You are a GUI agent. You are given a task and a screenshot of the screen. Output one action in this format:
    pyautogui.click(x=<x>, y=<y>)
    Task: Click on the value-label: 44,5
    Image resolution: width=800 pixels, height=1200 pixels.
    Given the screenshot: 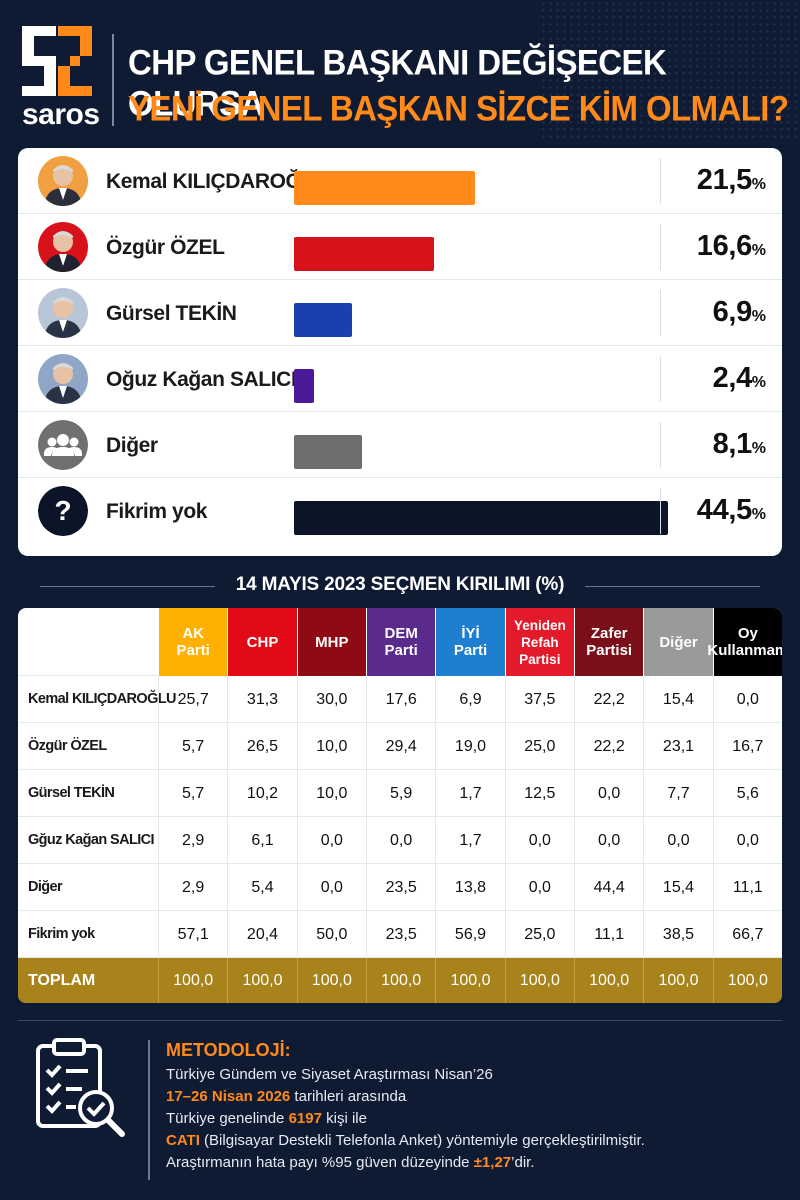 What is the action you would take?
    pyautogui.click(x=724, y=510)
    